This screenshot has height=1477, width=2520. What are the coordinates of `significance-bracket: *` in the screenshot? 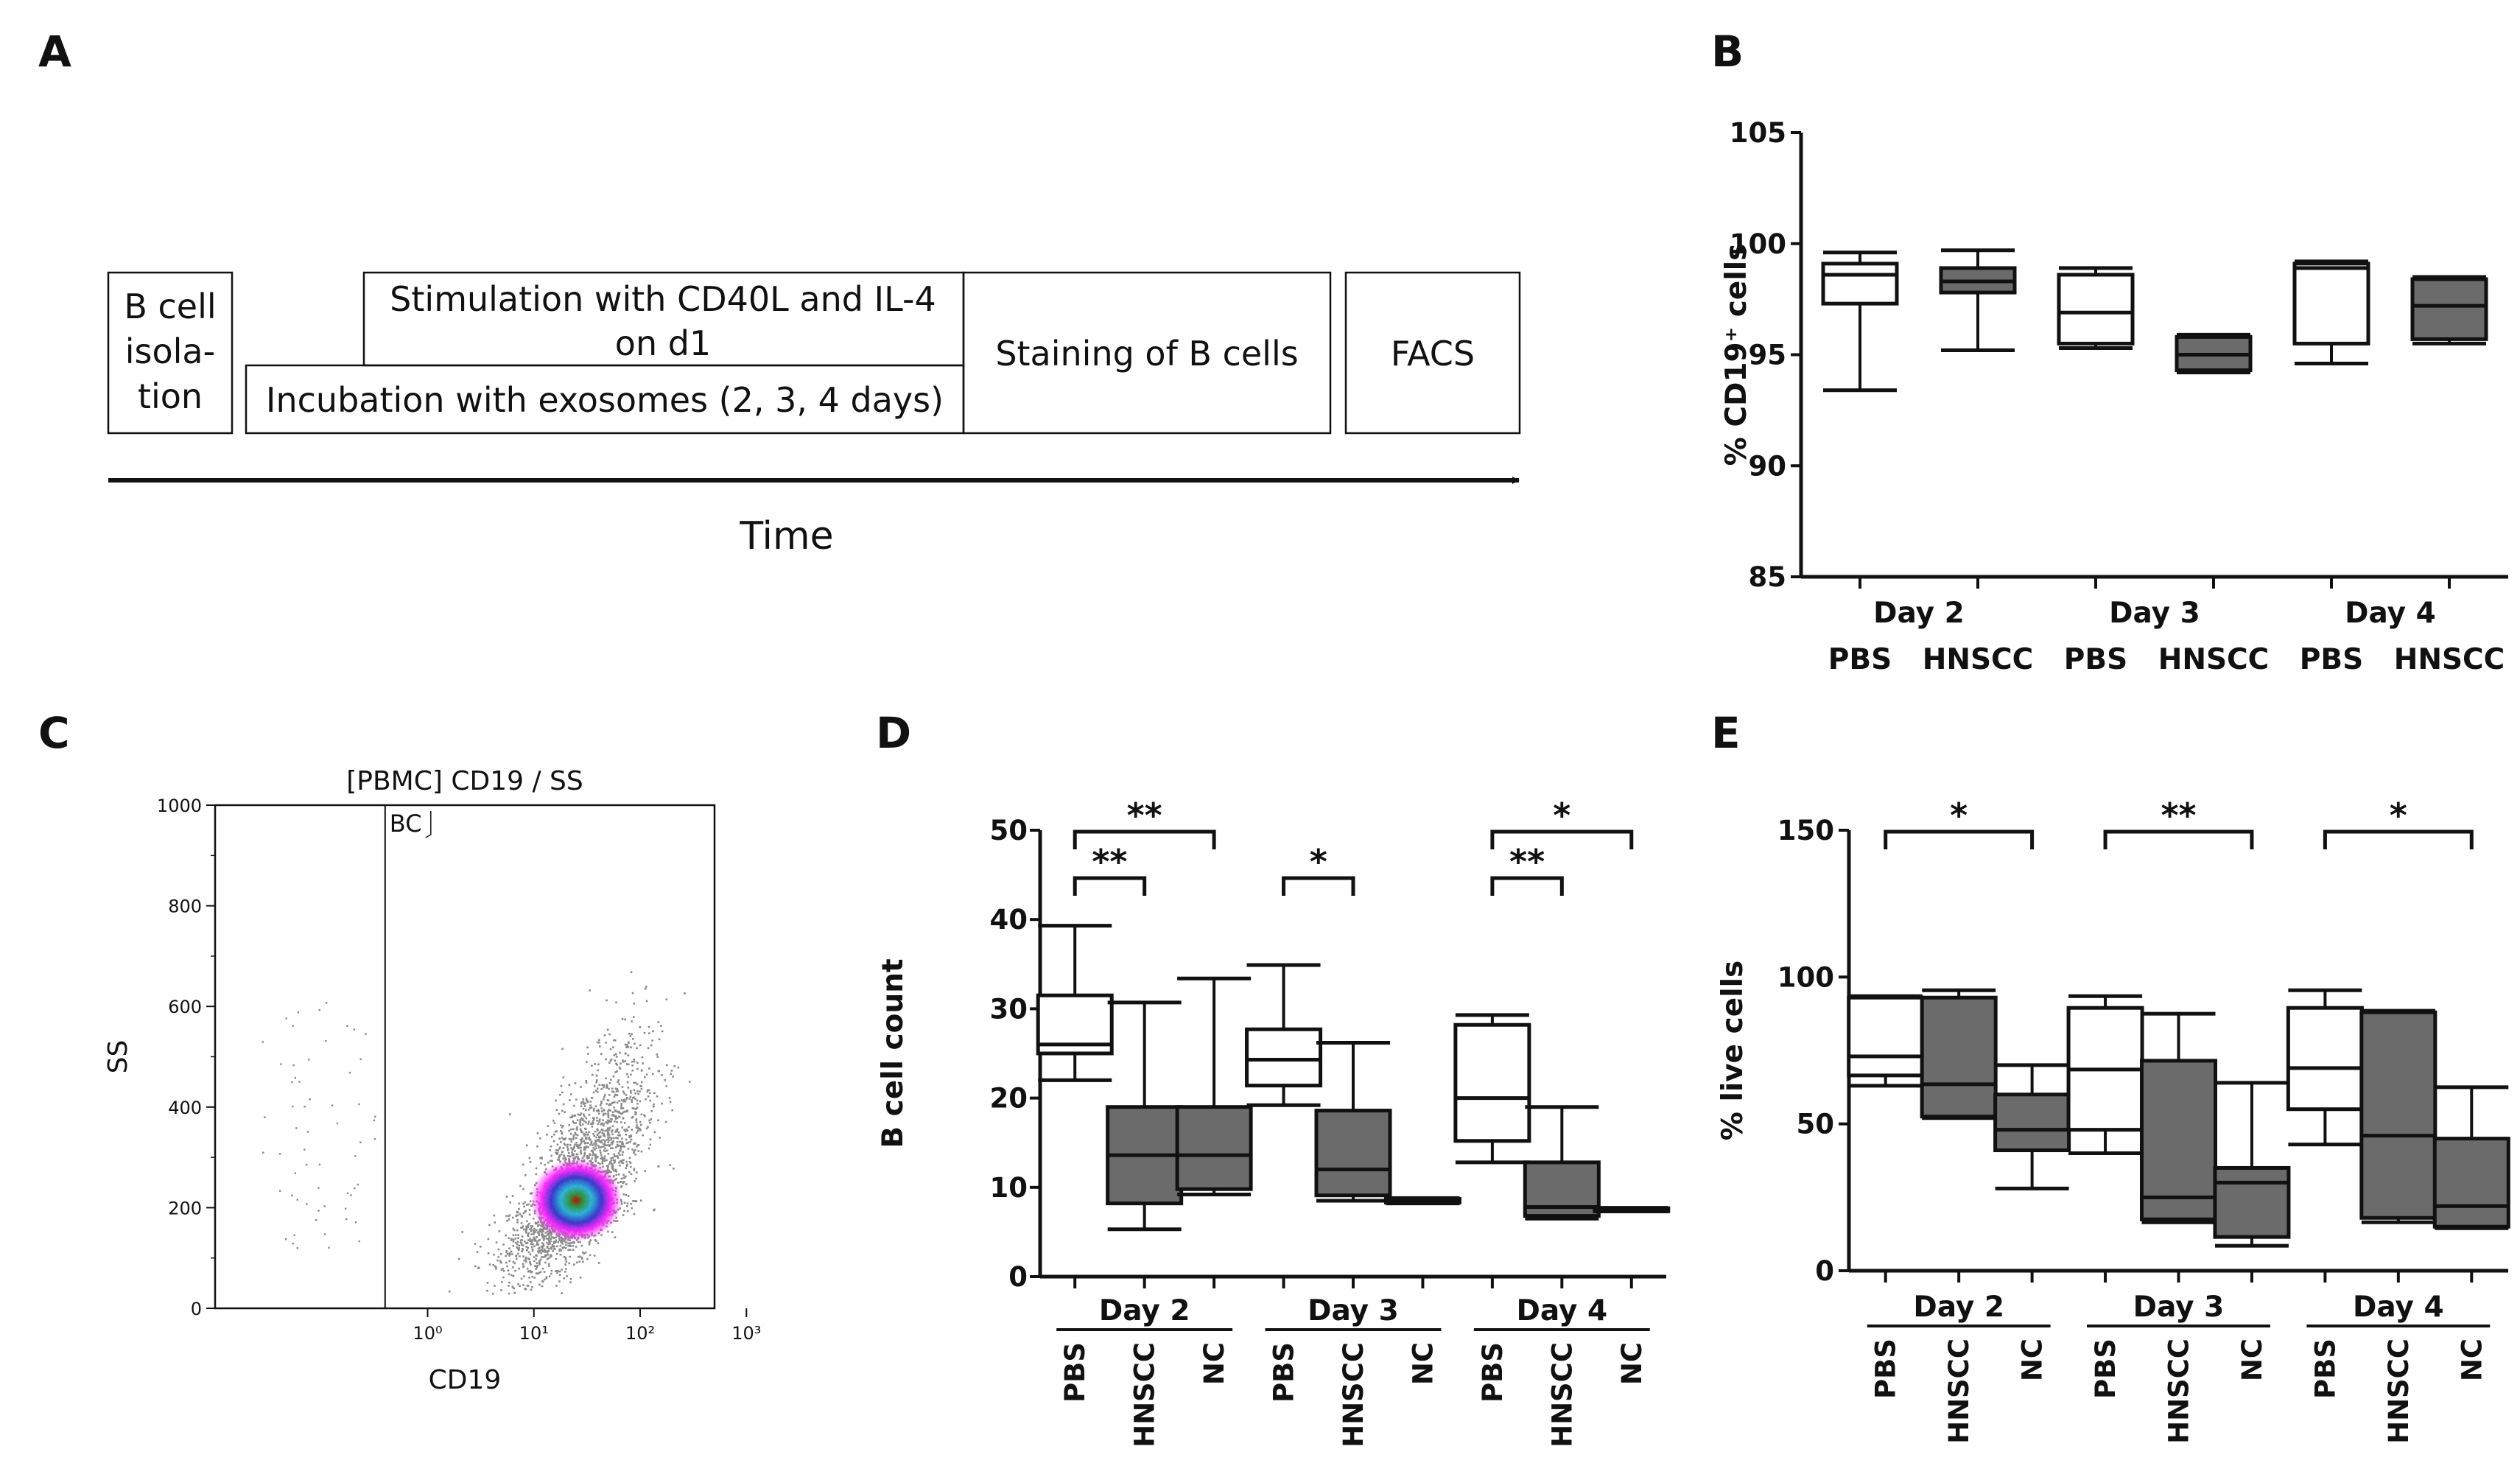 It's located at (1959, 822).